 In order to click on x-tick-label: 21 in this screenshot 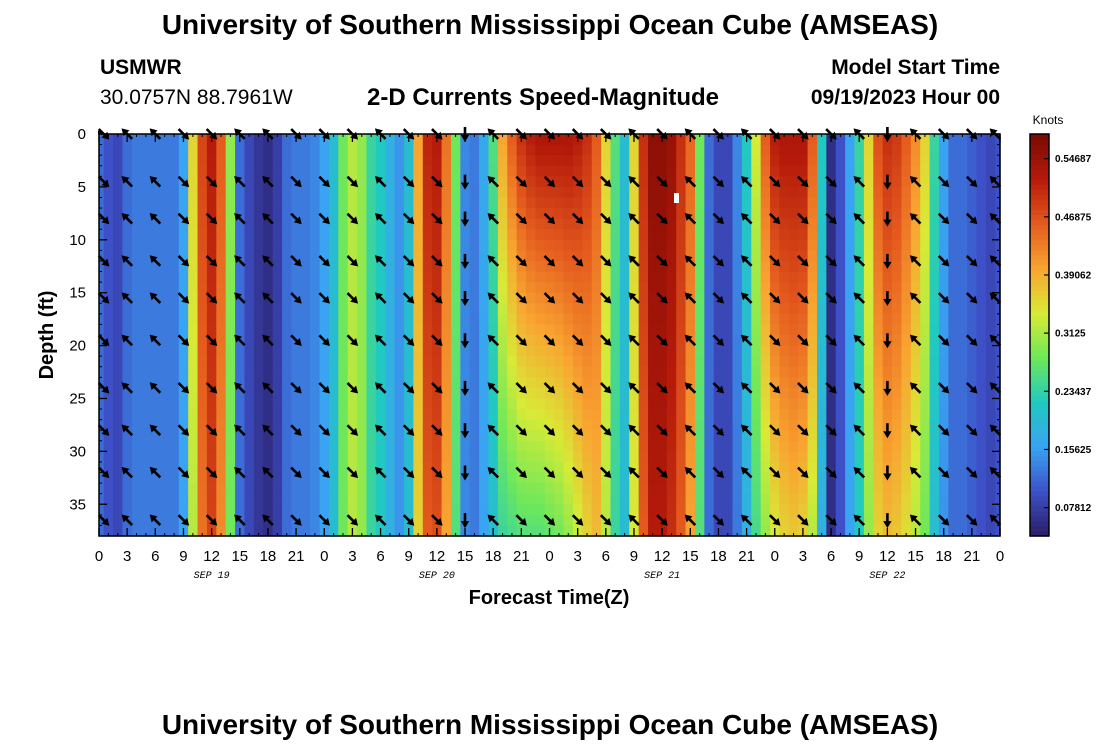, I will do `click(296, 556)`.